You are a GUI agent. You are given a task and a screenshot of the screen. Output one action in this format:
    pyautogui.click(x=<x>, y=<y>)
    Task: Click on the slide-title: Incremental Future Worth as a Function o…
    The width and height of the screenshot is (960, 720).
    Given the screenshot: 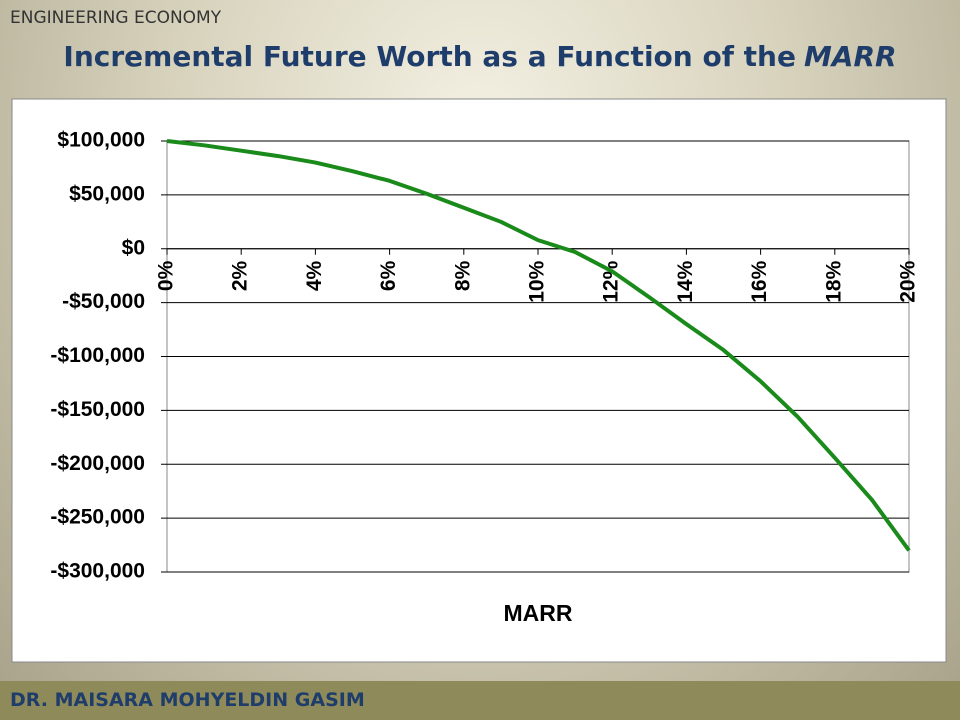 What is the action you would take?
    pyautogui.click(x=480, y=56)
    